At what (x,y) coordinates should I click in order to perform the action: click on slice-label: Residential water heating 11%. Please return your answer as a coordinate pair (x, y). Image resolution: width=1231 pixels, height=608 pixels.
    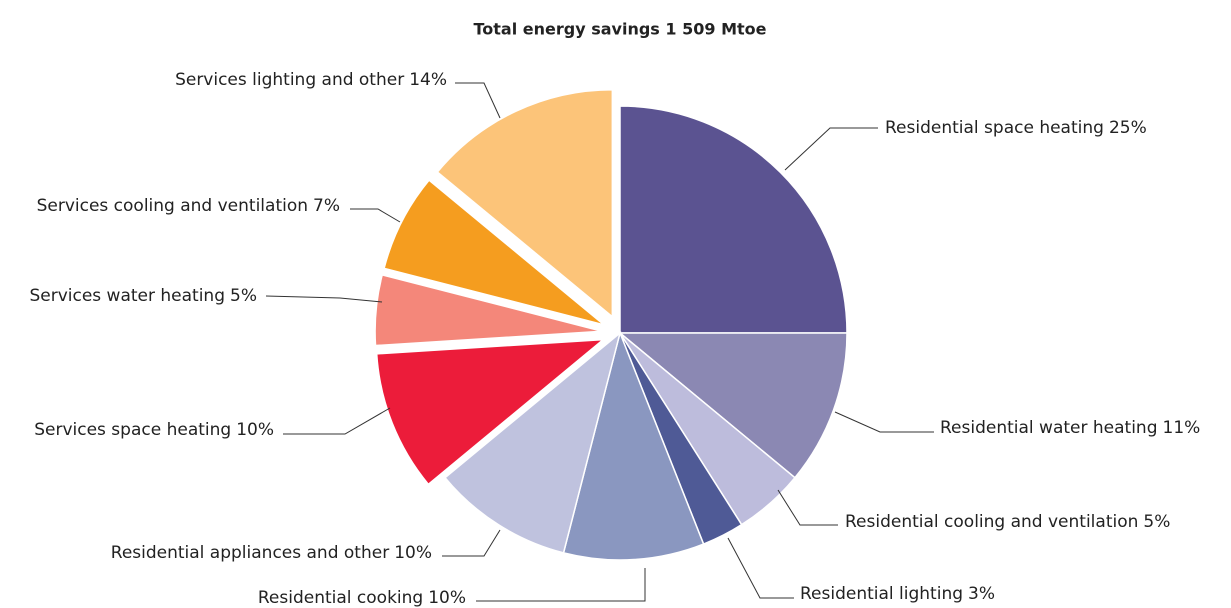
    Looking at the image, I should click on (1070, 428).